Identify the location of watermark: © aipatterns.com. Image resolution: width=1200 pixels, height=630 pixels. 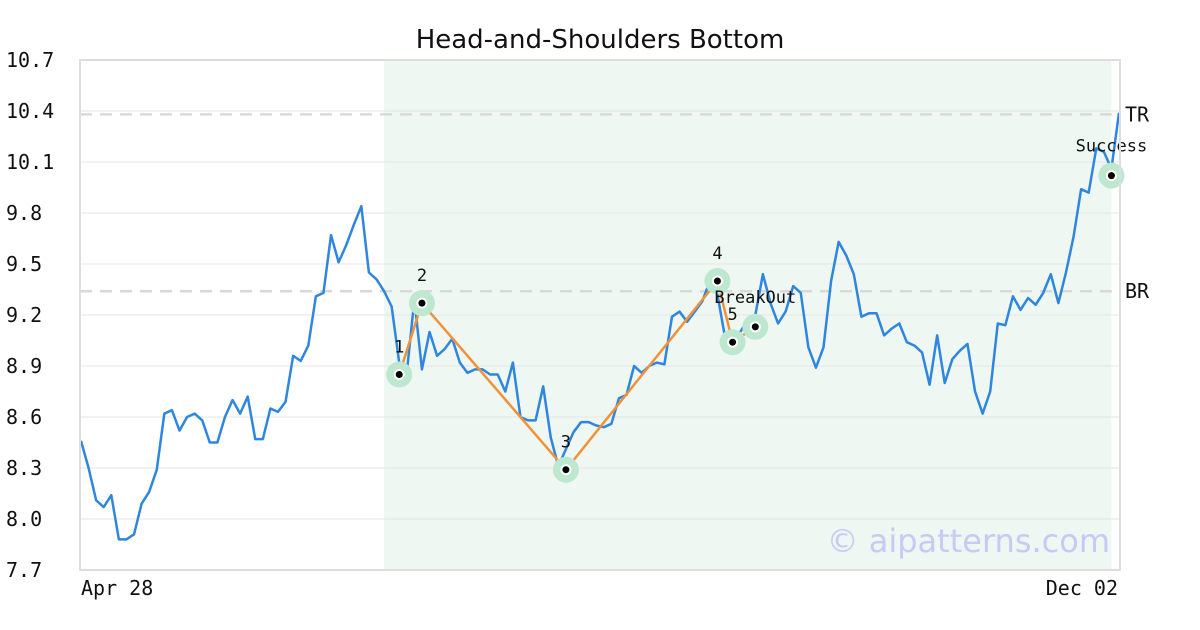
(968, 541).